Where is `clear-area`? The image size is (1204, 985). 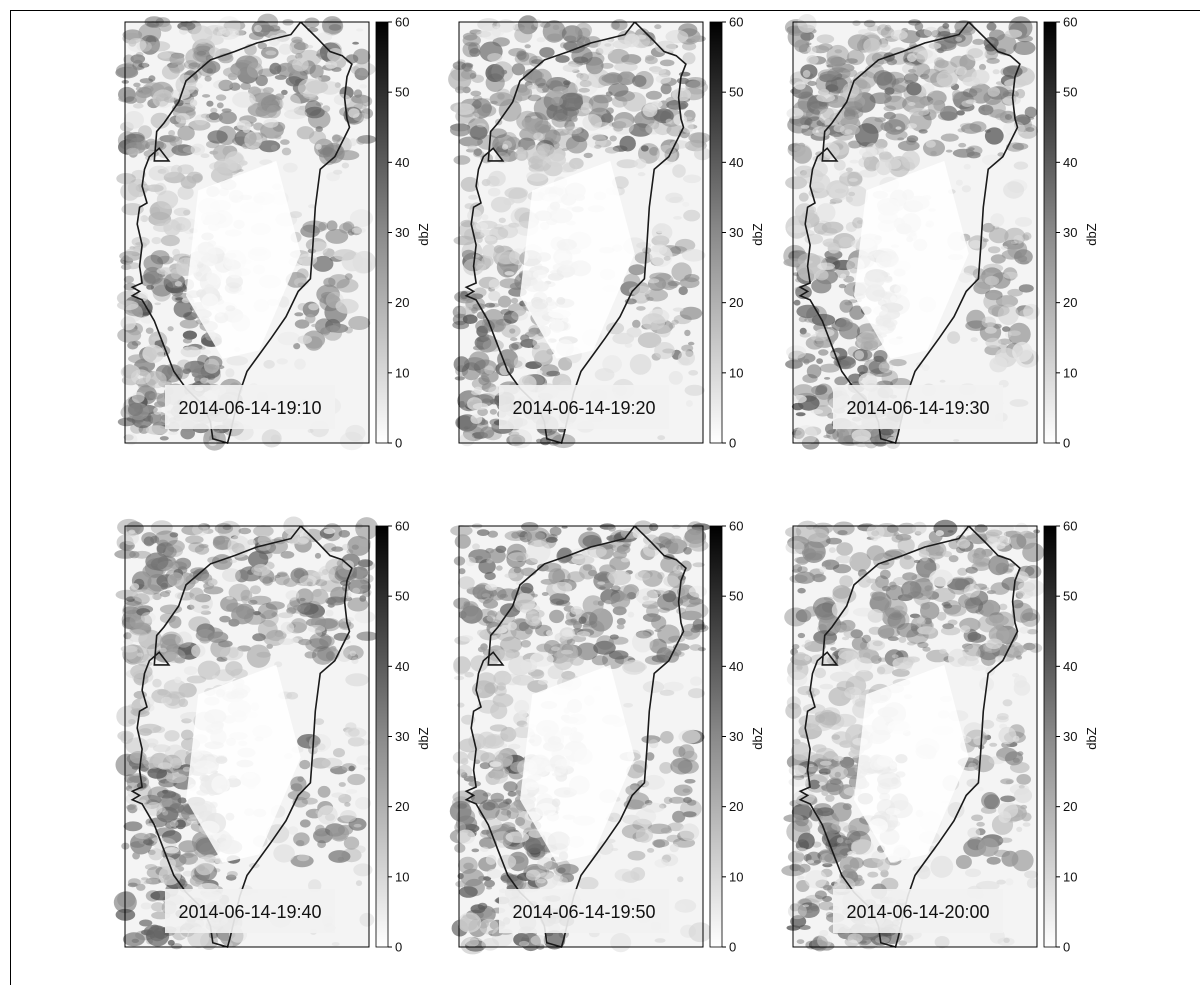
clear-area is located at coordinates (243, 259).